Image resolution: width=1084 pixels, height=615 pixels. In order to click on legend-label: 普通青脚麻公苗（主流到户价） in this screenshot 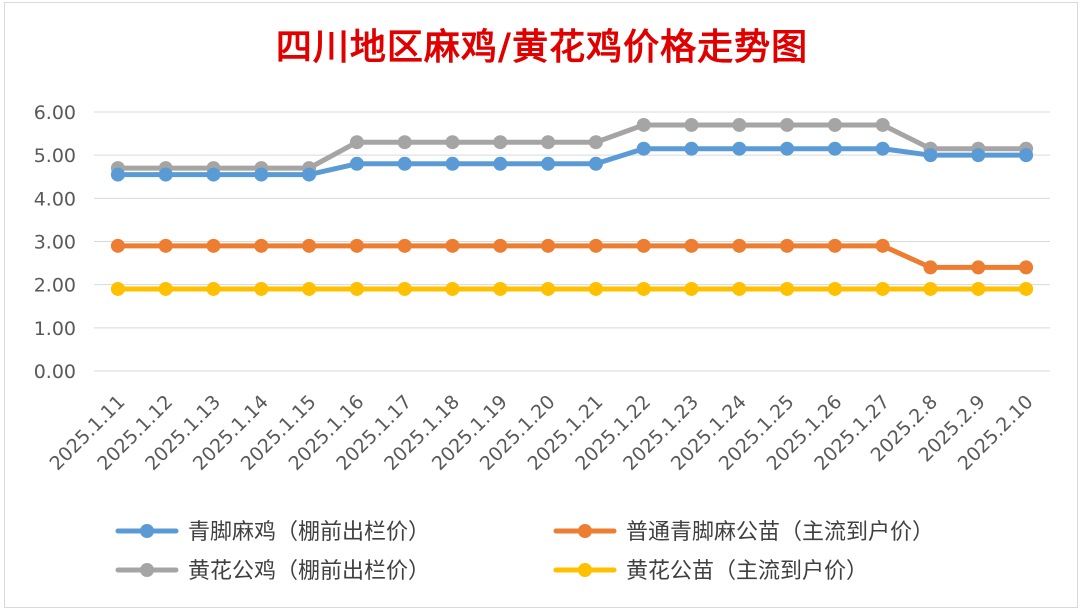, I will do `click(780, 532)`.